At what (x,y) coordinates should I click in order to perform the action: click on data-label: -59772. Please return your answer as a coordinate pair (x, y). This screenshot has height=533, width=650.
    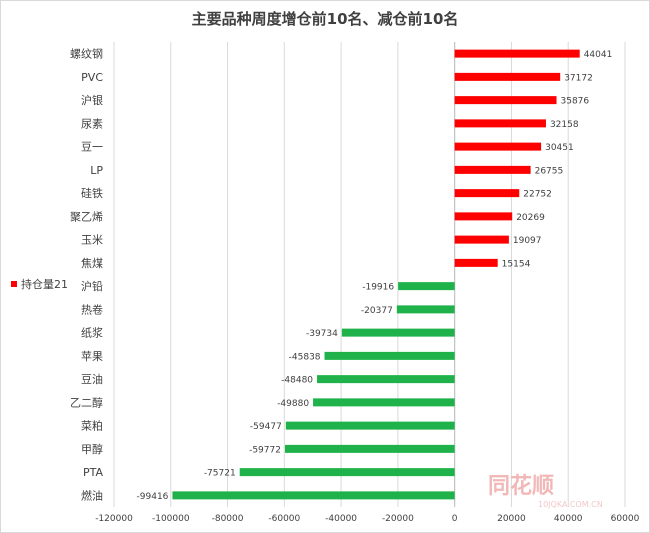
    Looking at the image, I should click on (265, 450).